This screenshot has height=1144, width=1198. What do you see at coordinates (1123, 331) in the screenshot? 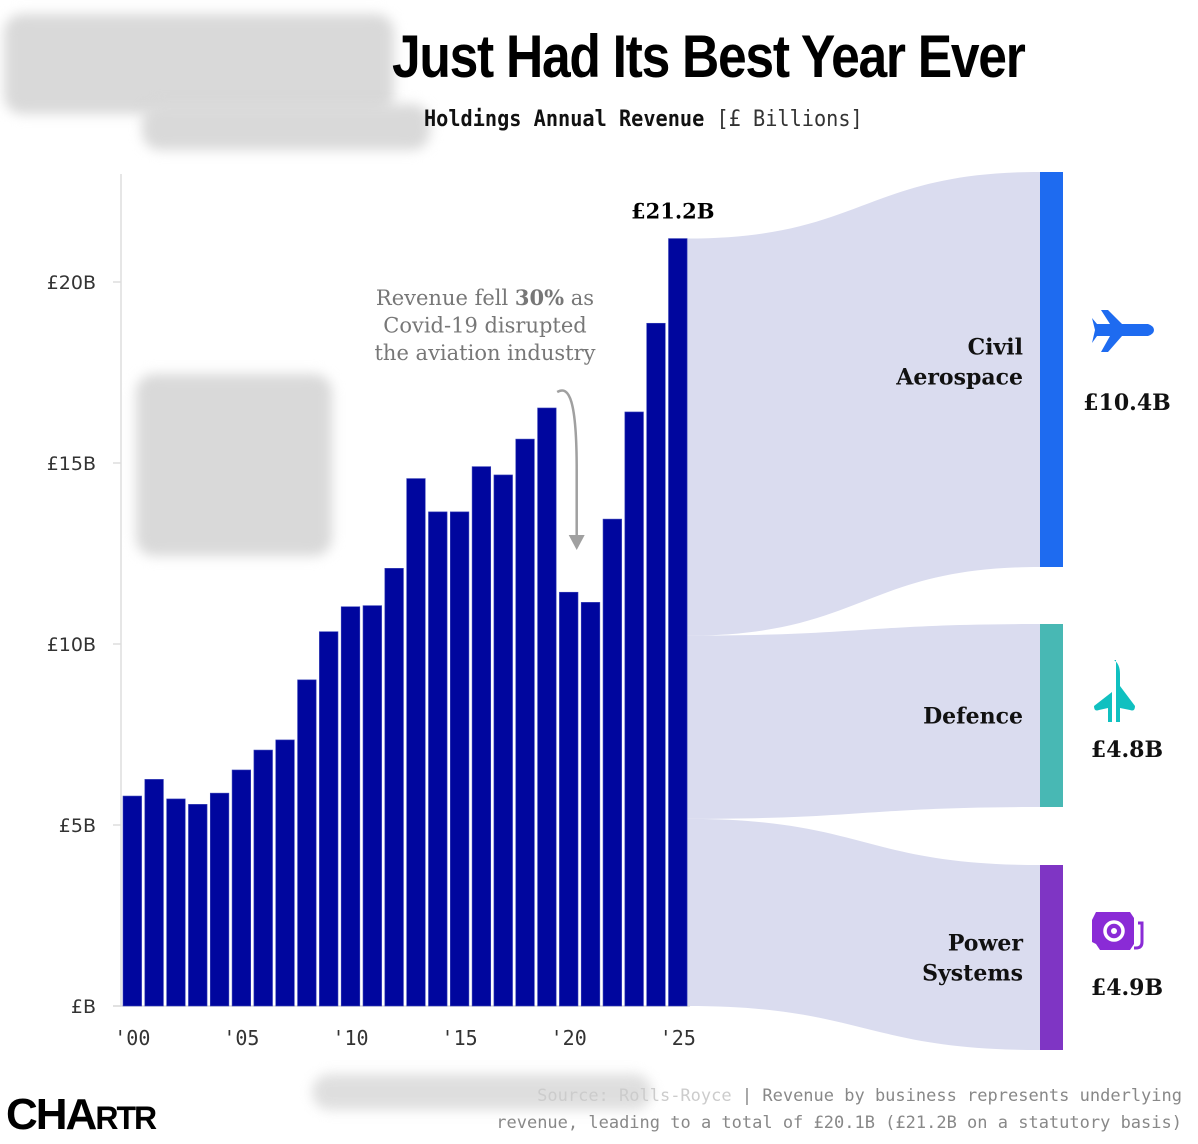
I see `airplane-icon` at bounding box center [1123, 331].